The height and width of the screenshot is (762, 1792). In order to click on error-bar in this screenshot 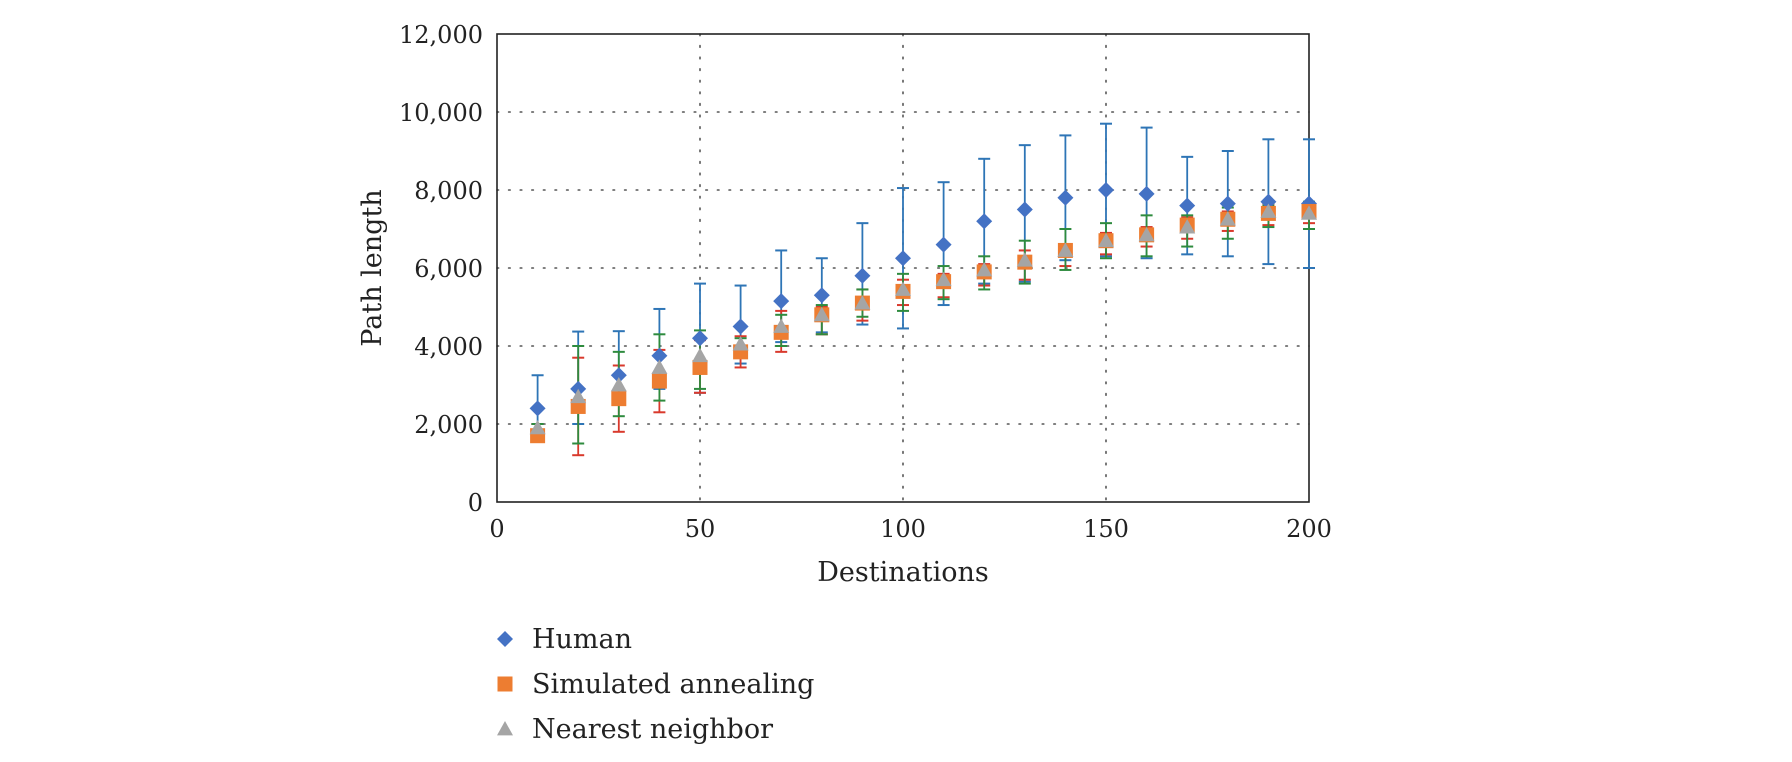, I will do `click(537, 399)`.